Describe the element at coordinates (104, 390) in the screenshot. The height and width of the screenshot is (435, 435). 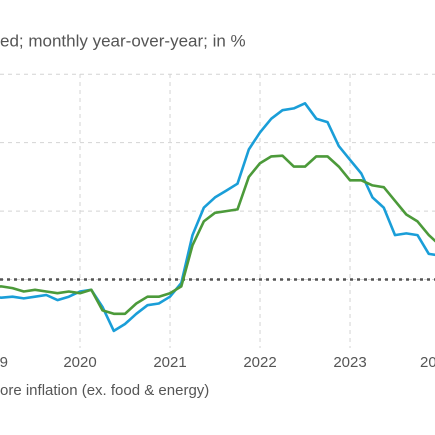
I see `legend-label: ore inflation (ex. food & energy)` at that location.